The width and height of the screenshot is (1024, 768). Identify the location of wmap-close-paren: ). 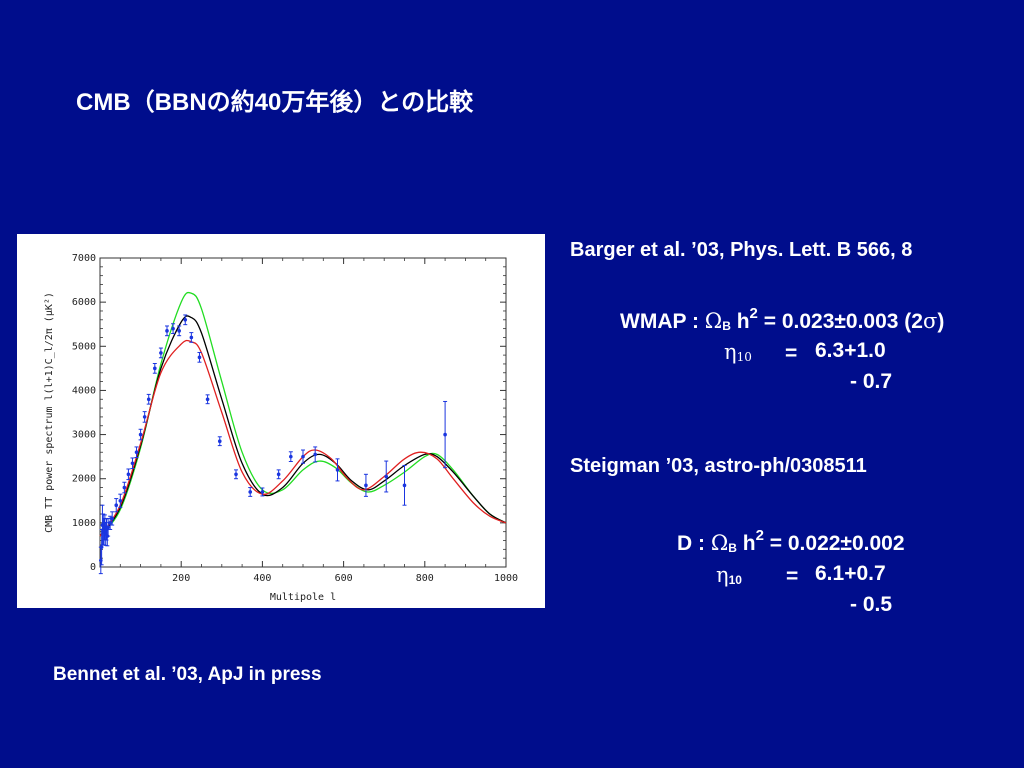
(941, 321).